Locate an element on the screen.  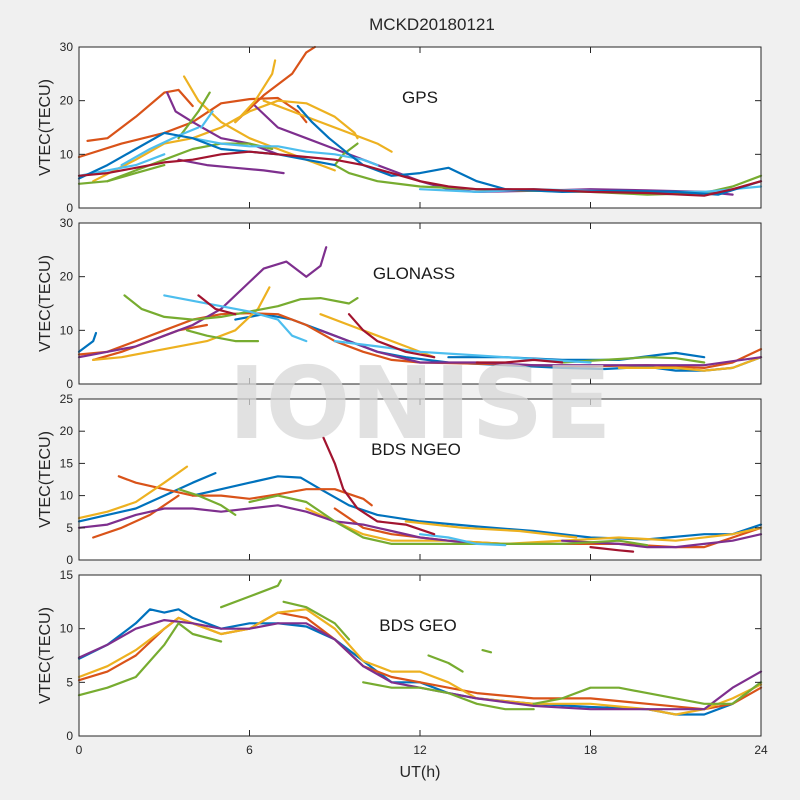
y-tick-label: 25 is located at coordinates (67, 399).